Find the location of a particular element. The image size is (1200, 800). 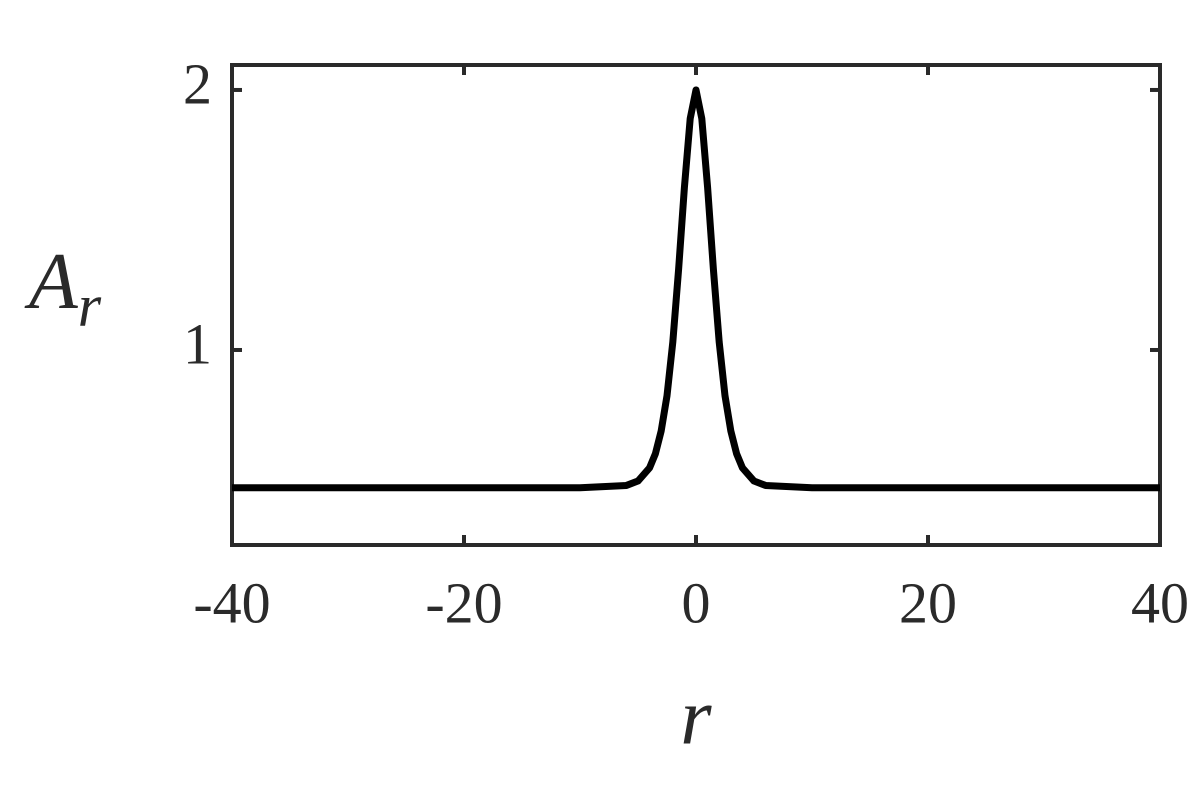

x-tick-label: 40 is located at coordinates (1160, 602).